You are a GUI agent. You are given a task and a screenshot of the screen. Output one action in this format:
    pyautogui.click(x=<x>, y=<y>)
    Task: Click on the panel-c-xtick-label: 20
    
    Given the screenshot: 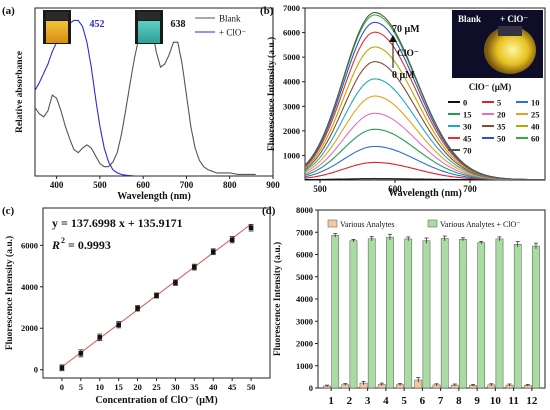 What is the action you would take?
    pyautogui.click(x=137, y=387)
    